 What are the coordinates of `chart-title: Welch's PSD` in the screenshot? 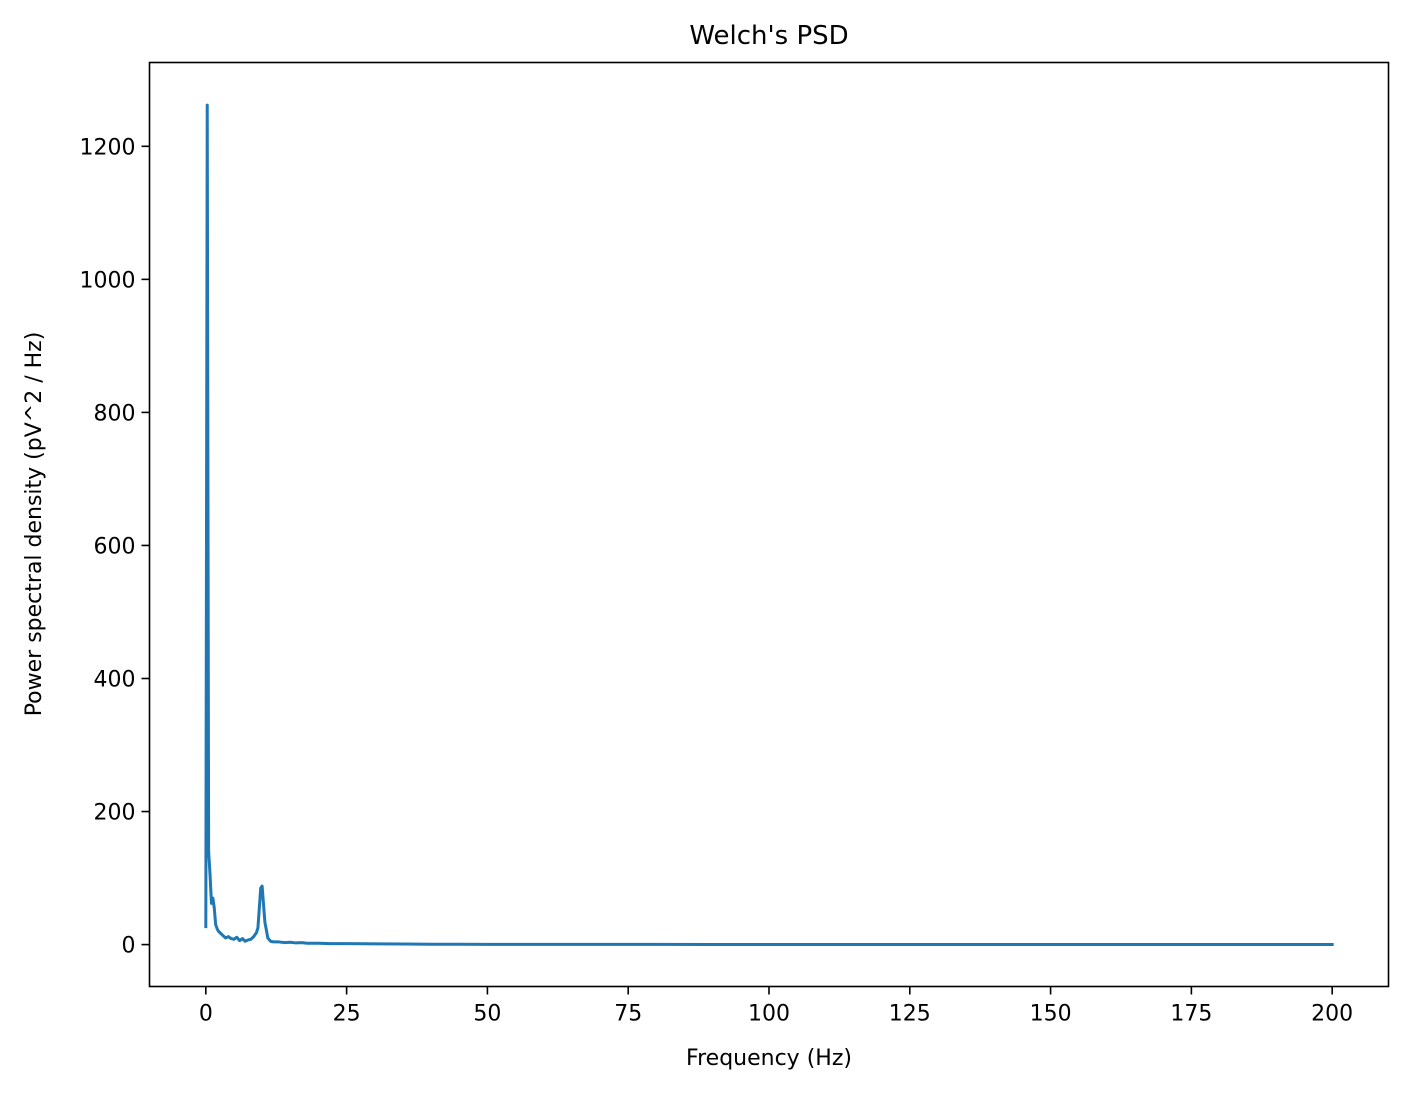 It's located at (768, 36).